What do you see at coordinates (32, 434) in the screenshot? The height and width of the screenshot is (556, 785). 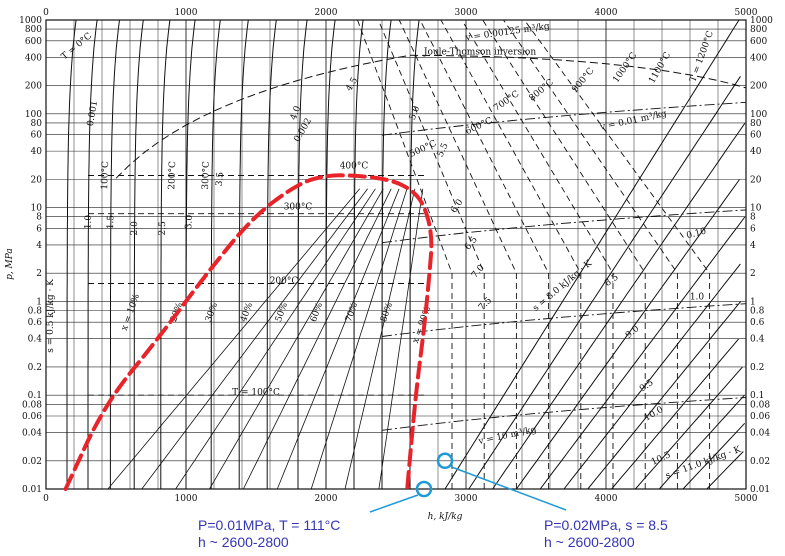 I see `y-tick-label-left: 0.04` at bounding box center [32, 434].